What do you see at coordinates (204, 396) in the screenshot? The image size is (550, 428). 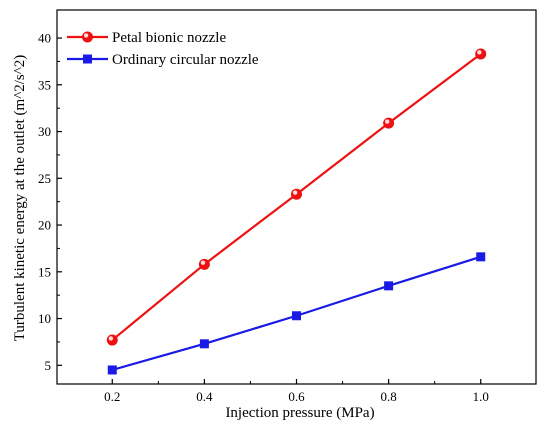 I see `x-tick-label: 0.4` at bounding box center [204, 396].